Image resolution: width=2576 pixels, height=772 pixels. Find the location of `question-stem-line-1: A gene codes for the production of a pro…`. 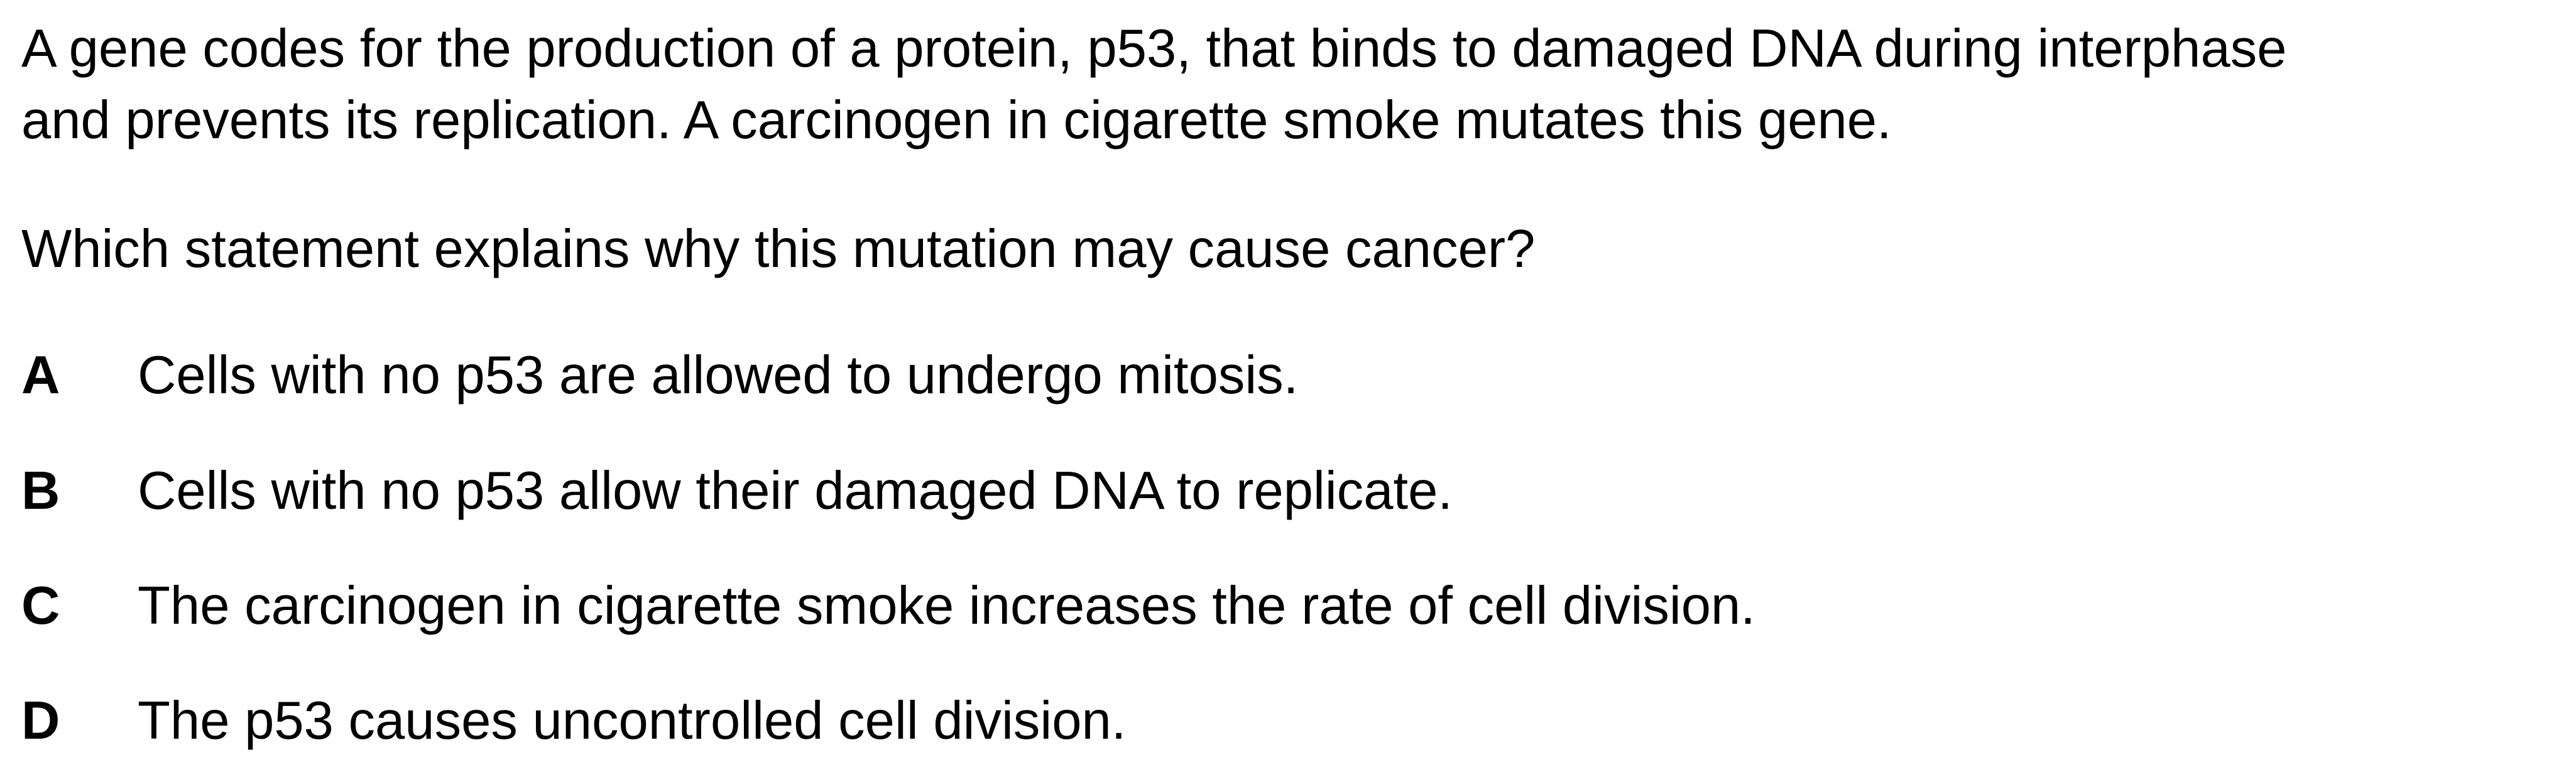

question-stem-line-1: A gene codes for the production of a pro… is located at coordinates (1154, 49).